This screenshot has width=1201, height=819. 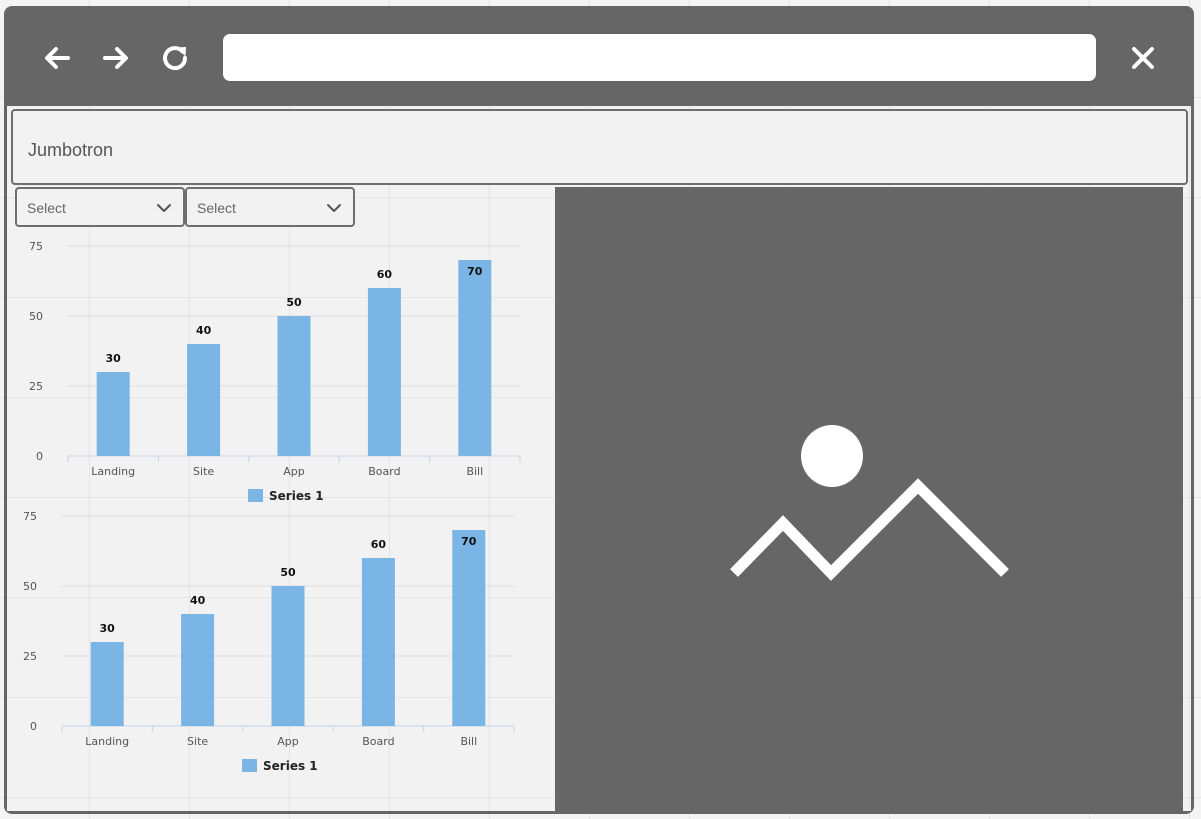 What do you see at coordinates (599, 147) in the screenshot?
I see `jumbotron: Jumbotron` at bounding box center [599, 147].